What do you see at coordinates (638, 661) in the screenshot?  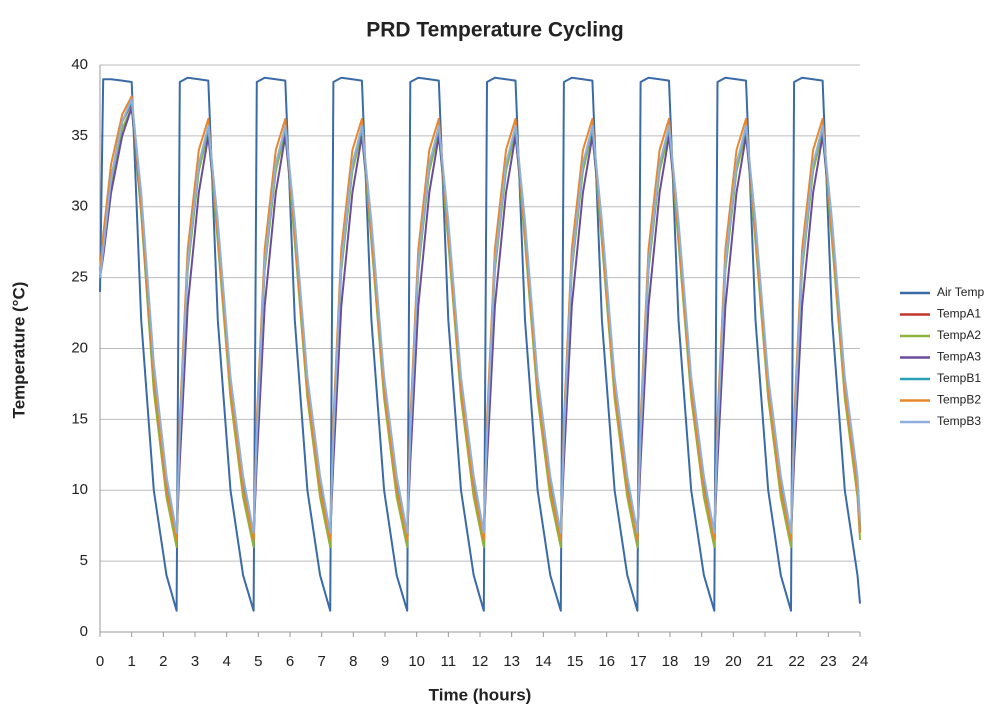 I see `x-tick-label: 17` at bounding box center [638, 661].